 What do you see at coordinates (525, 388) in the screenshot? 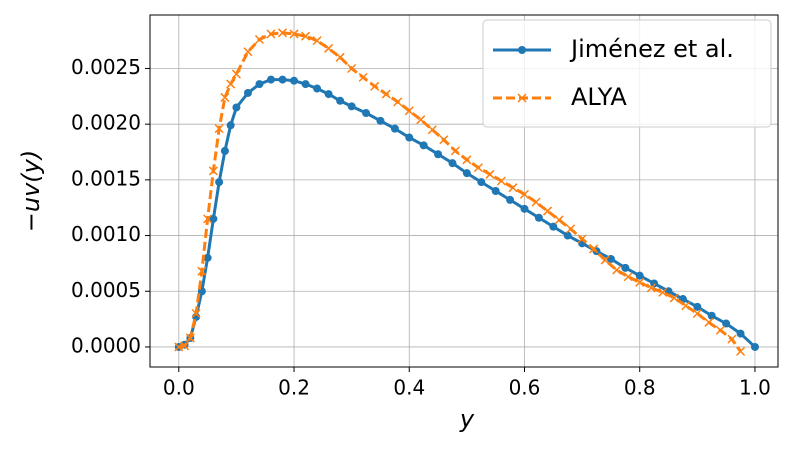
I see `x-tick-label: 0.6` at bounding box center [525, 388].